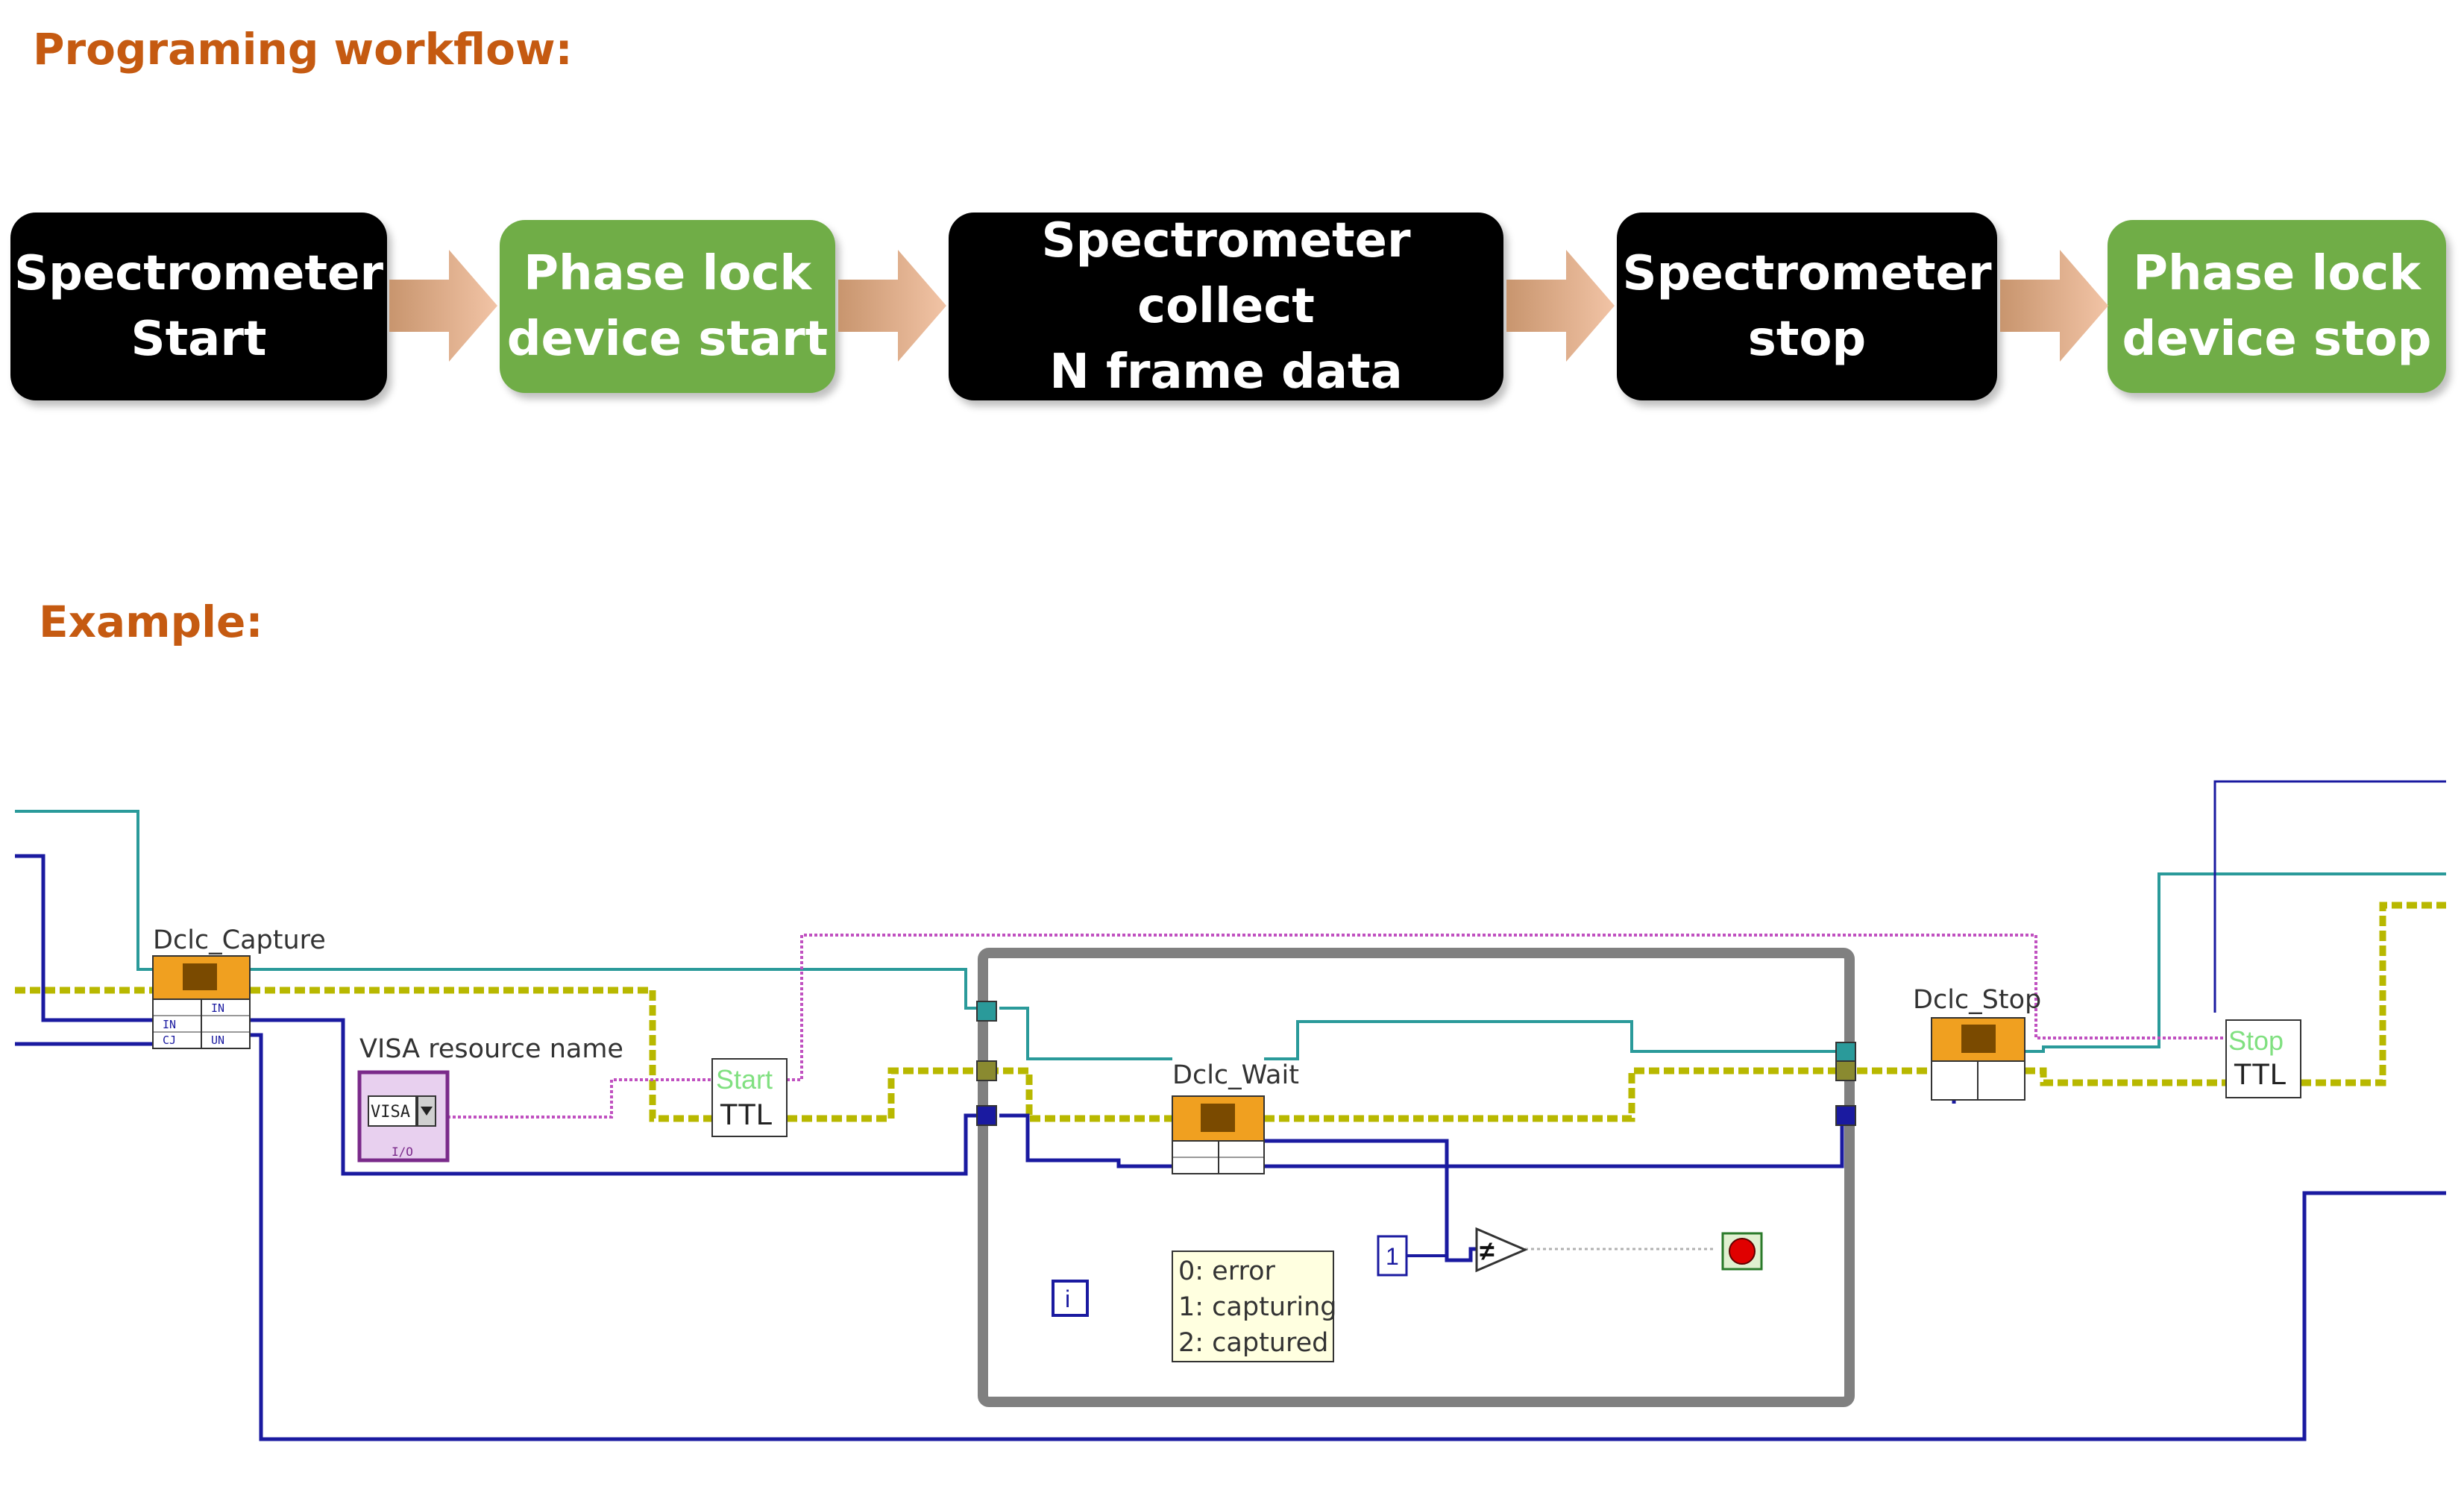 Image resolution: width=2464 pixels, height=1510 pixels. Describe the element at coordinates (427, 1111) in the screenshot. I see `dropdown-arrow-icon` at that location.